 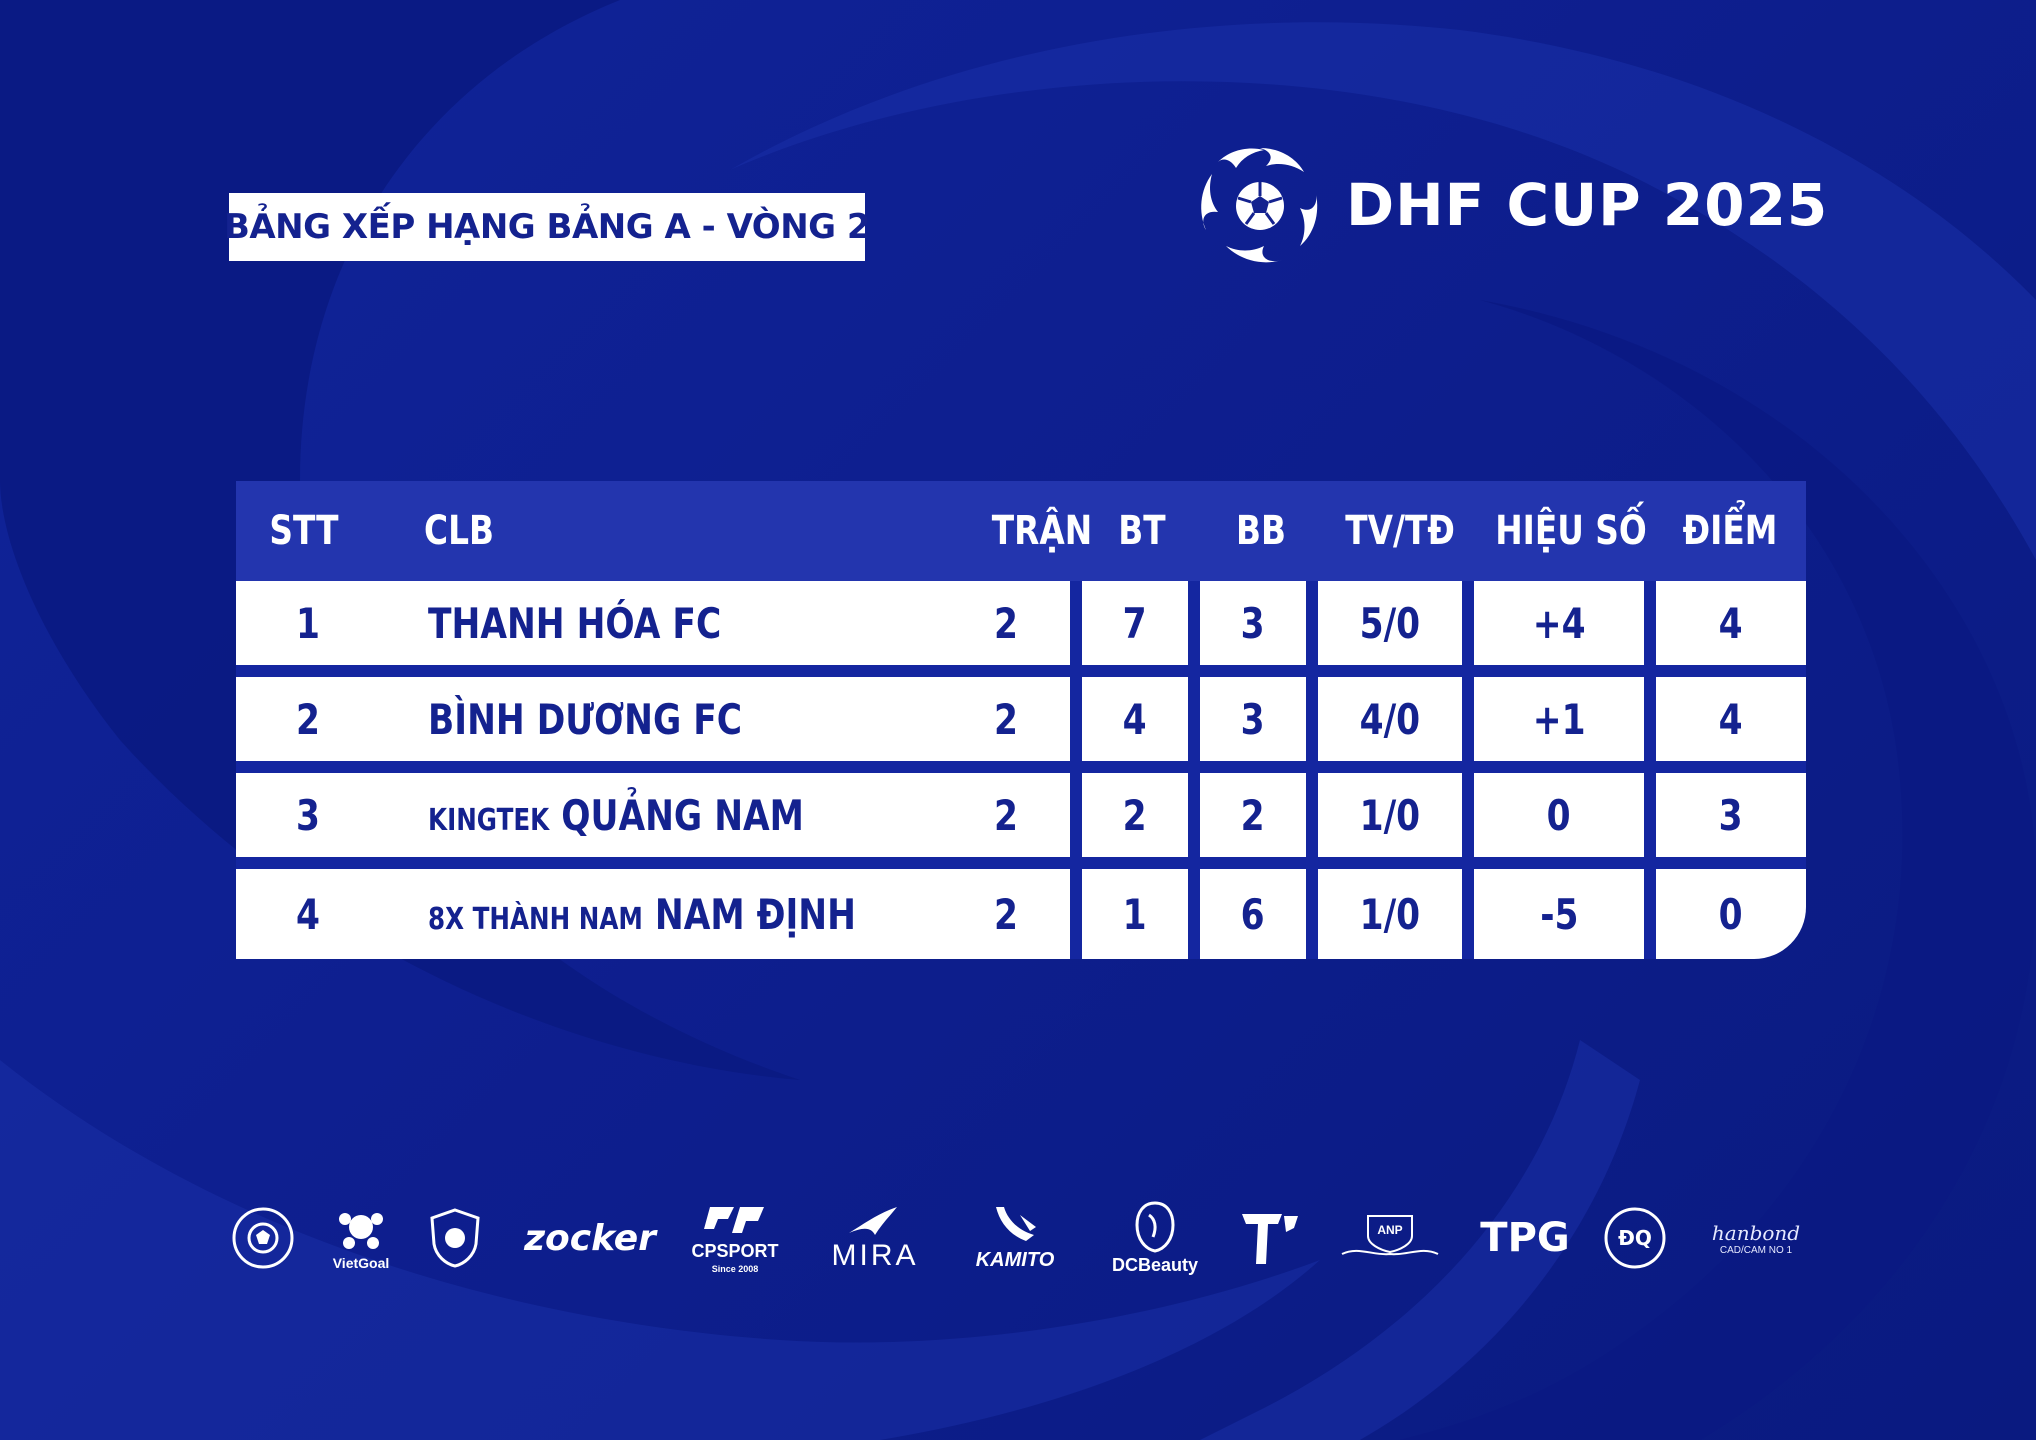 I want to click on club-main-name: BÌNH DƯƠNG FC, so click(x=585, y=719).